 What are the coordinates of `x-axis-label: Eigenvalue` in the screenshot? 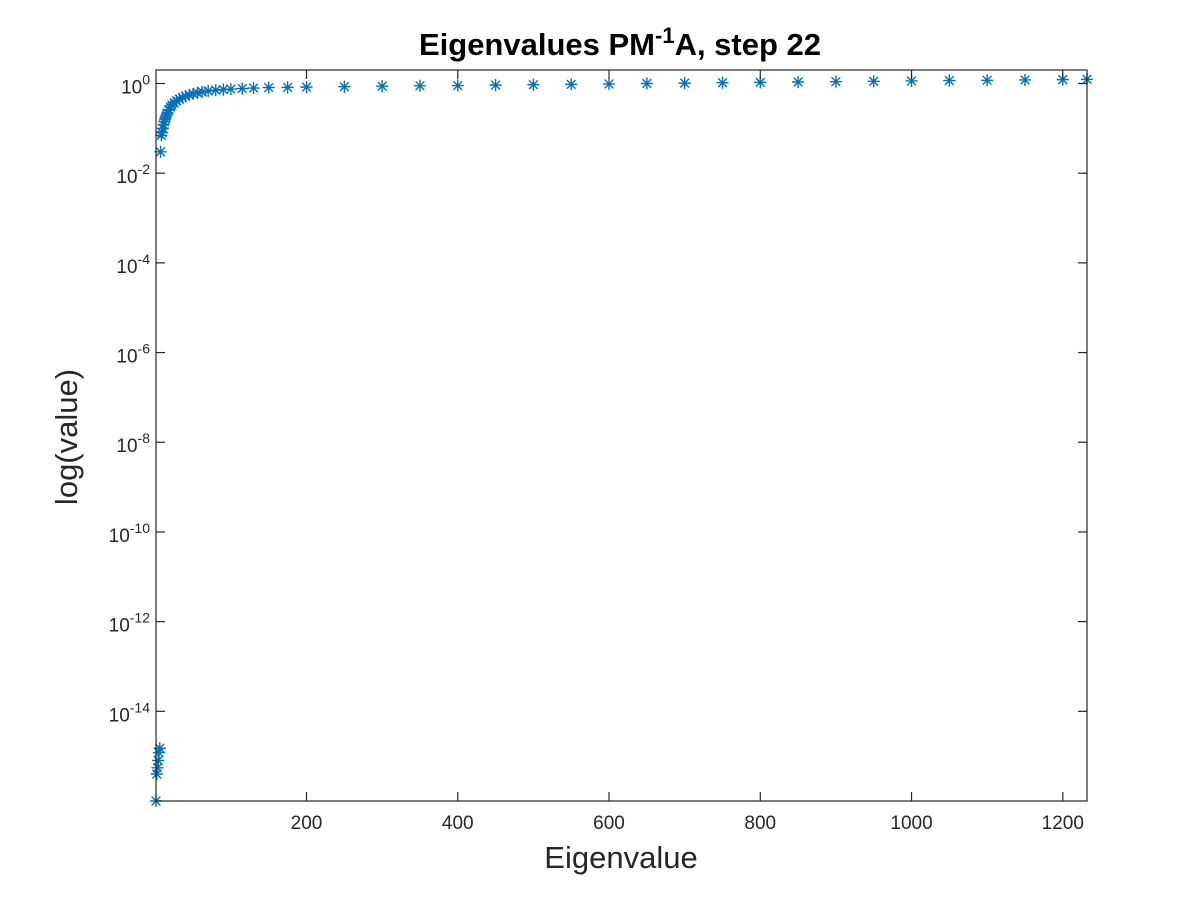 It's located at (620, 857).